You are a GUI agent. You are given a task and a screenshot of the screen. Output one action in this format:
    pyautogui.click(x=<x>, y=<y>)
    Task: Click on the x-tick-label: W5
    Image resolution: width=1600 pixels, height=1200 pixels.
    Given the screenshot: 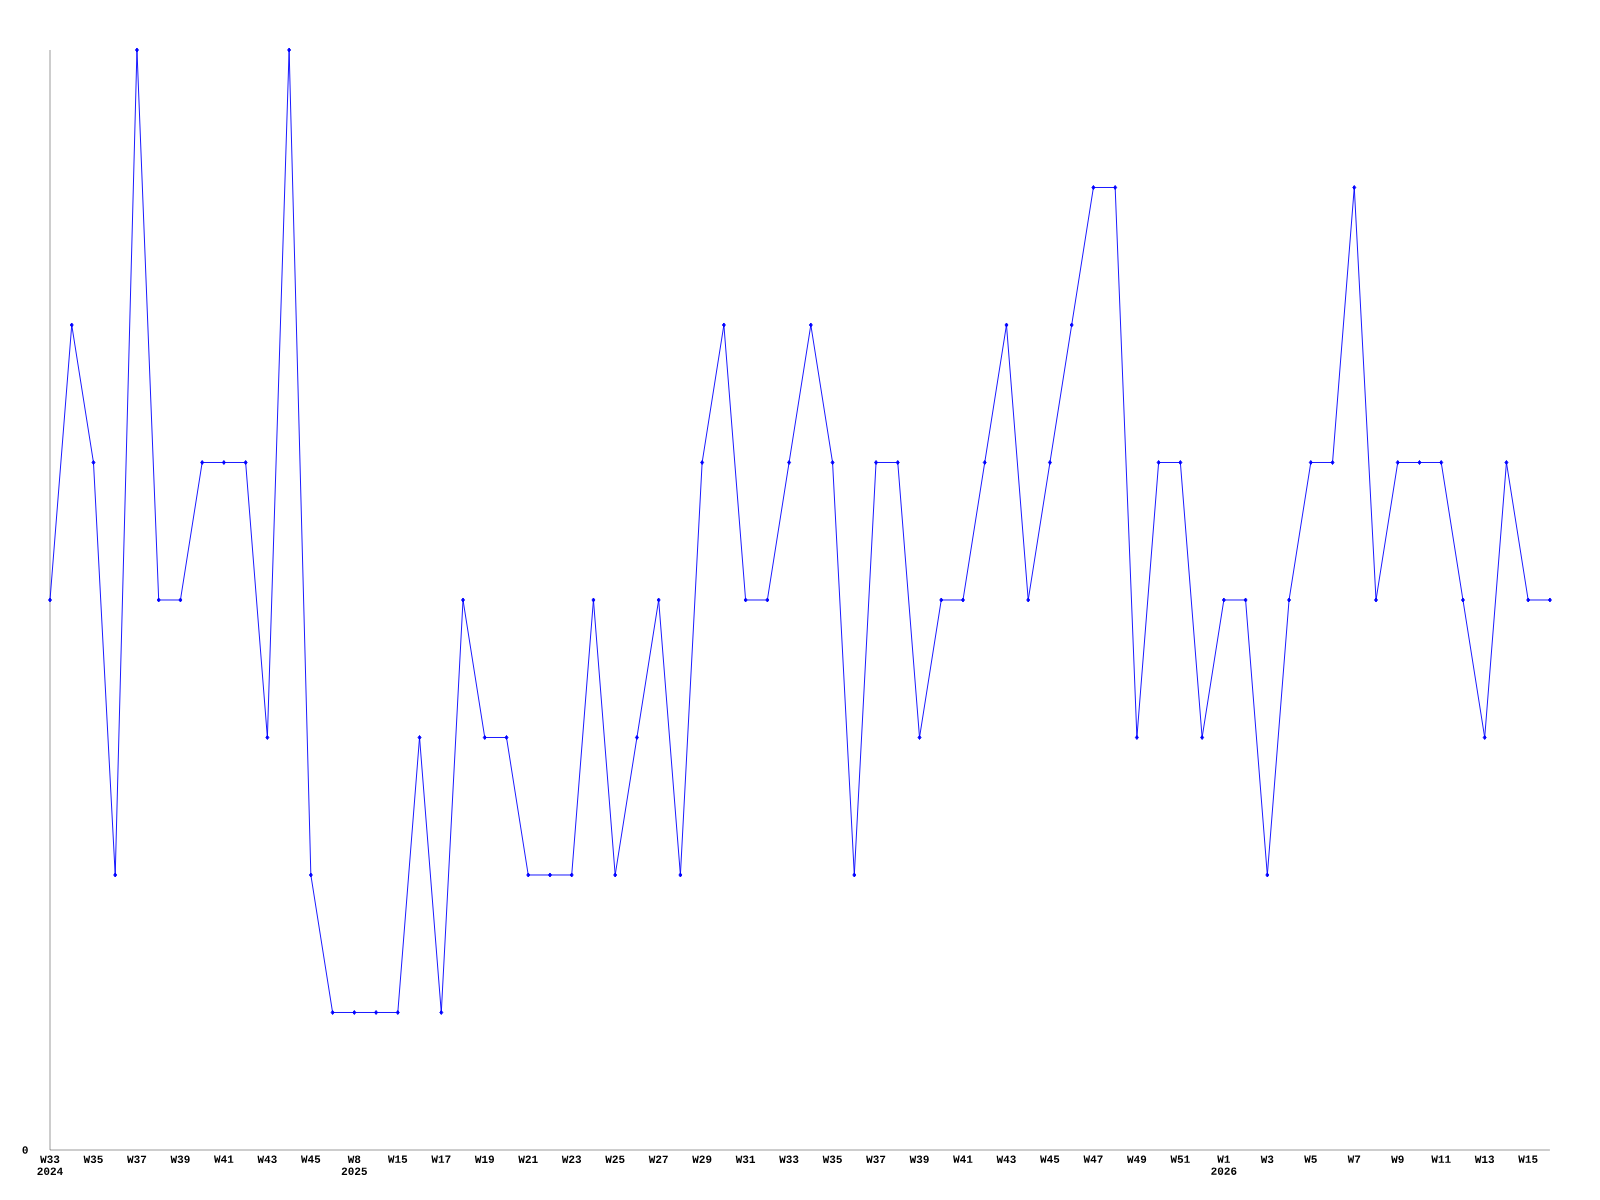 What is the action you would take?
    pyautogui.click(x=1310, y=1159)
    